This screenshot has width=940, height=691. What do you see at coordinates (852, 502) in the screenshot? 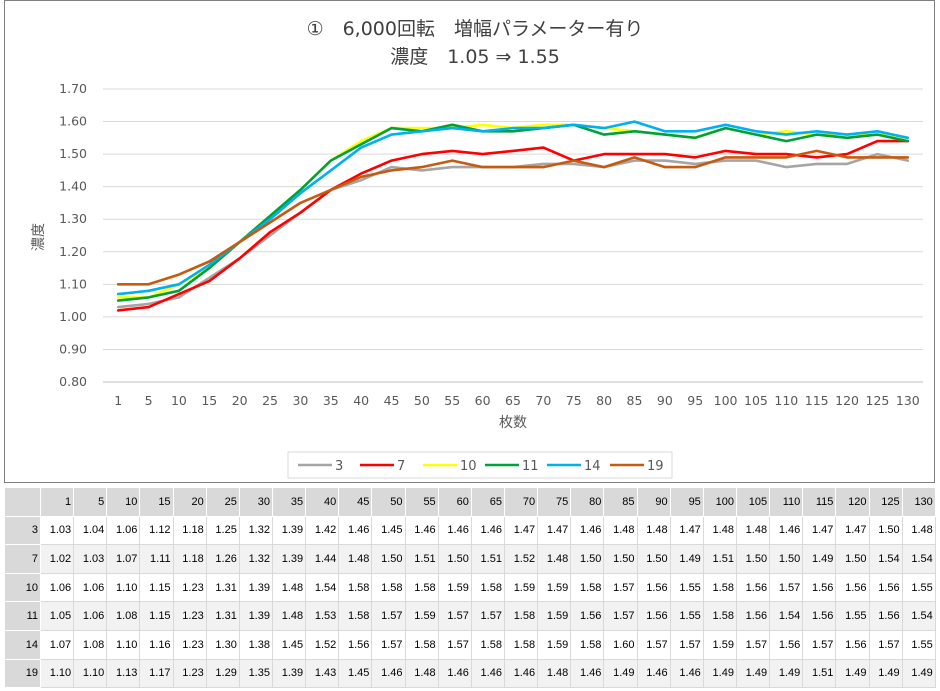
I see `table-header-cell: 120` at bounding box center [852, 502].